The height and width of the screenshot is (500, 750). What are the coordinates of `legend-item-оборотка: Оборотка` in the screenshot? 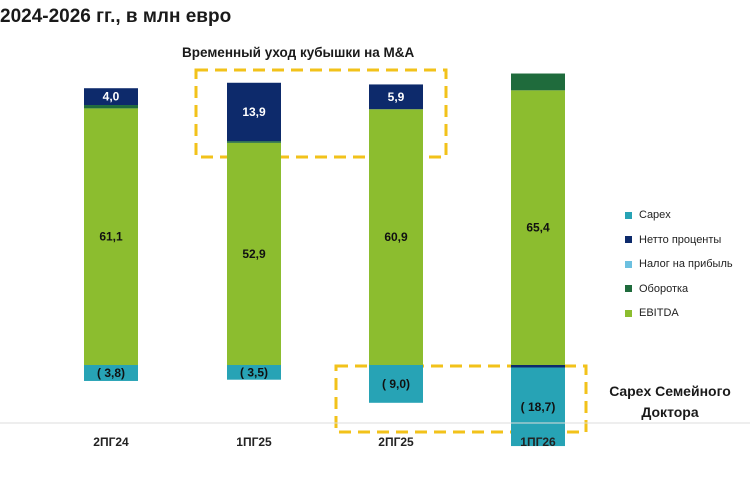 It's located at (687, 289).